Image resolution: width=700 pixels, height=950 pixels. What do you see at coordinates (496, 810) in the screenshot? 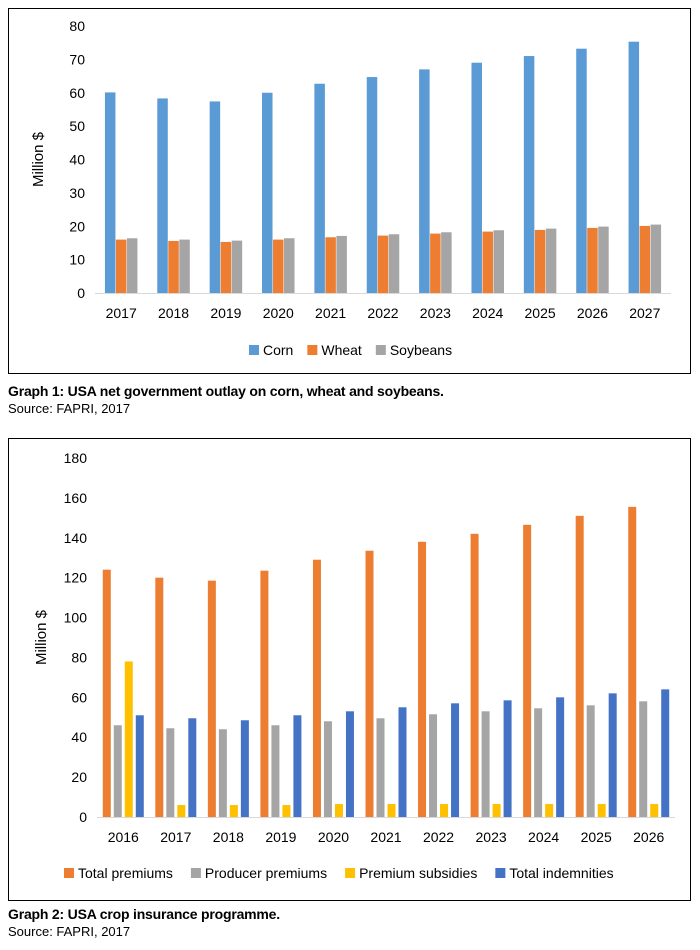
I see `bar-premium-subsidies-2023` at bounding box center [496, 810].